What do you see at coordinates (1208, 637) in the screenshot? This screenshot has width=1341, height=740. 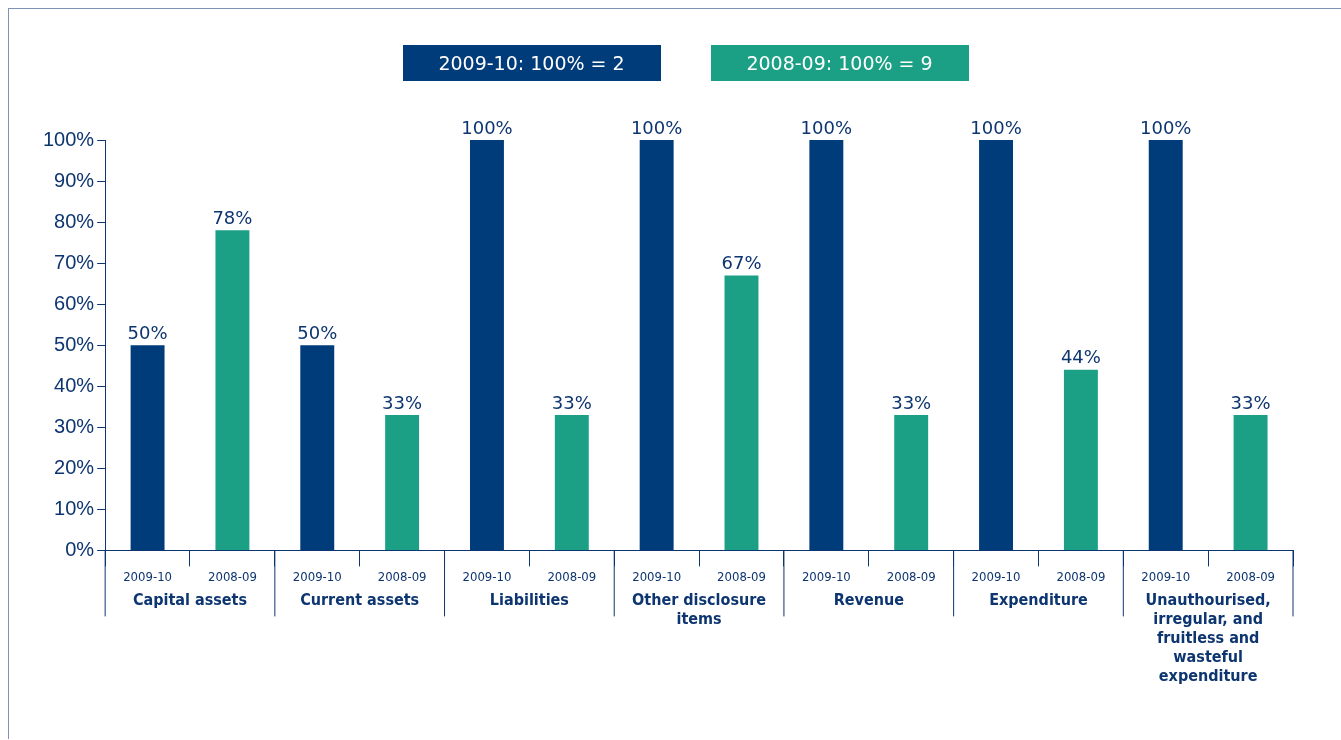 I see `text: Unauthourised, irregular, and fruitless and wasteful expenditure` at bounding box center [1208, 637].